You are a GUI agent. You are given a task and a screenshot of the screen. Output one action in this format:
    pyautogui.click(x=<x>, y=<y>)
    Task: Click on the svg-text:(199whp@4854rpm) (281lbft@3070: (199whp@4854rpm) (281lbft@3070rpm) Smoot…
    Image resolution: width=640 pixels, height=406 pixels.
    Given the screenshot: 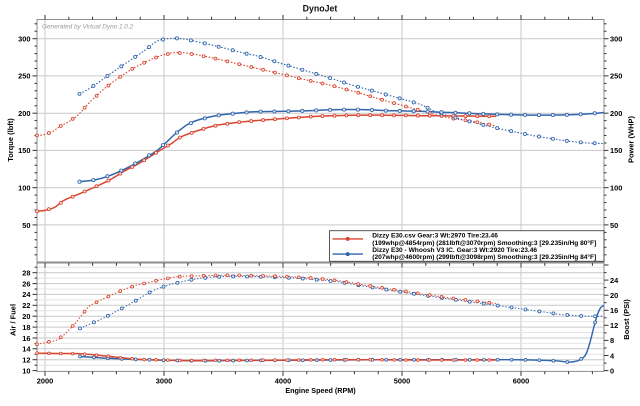 What is the action you would take?
    pyautogui.click(x=484, y=243)
    